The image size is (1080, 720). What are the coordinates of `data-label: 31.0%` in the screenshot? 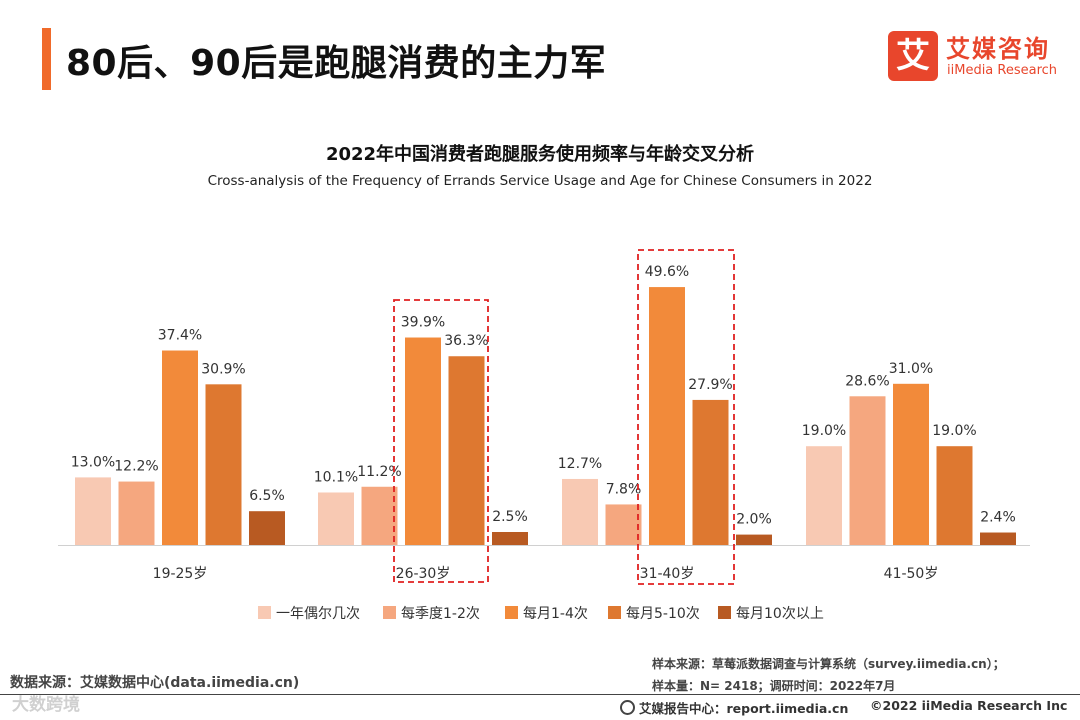 It's located at (911, 369).